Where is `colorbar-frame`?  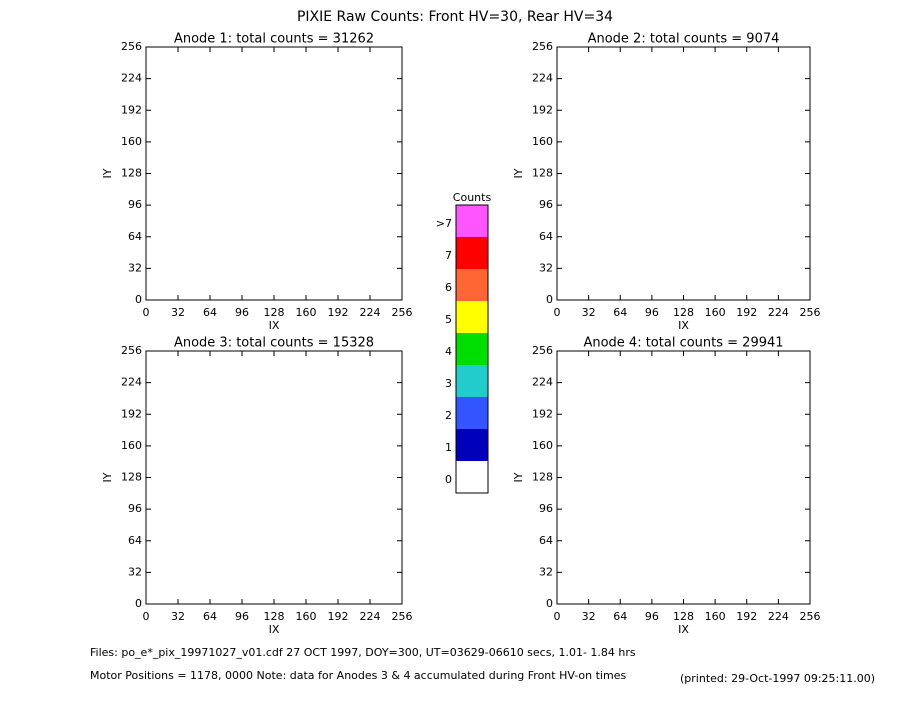
colorbar-frame is located at coordinates (472, 349).